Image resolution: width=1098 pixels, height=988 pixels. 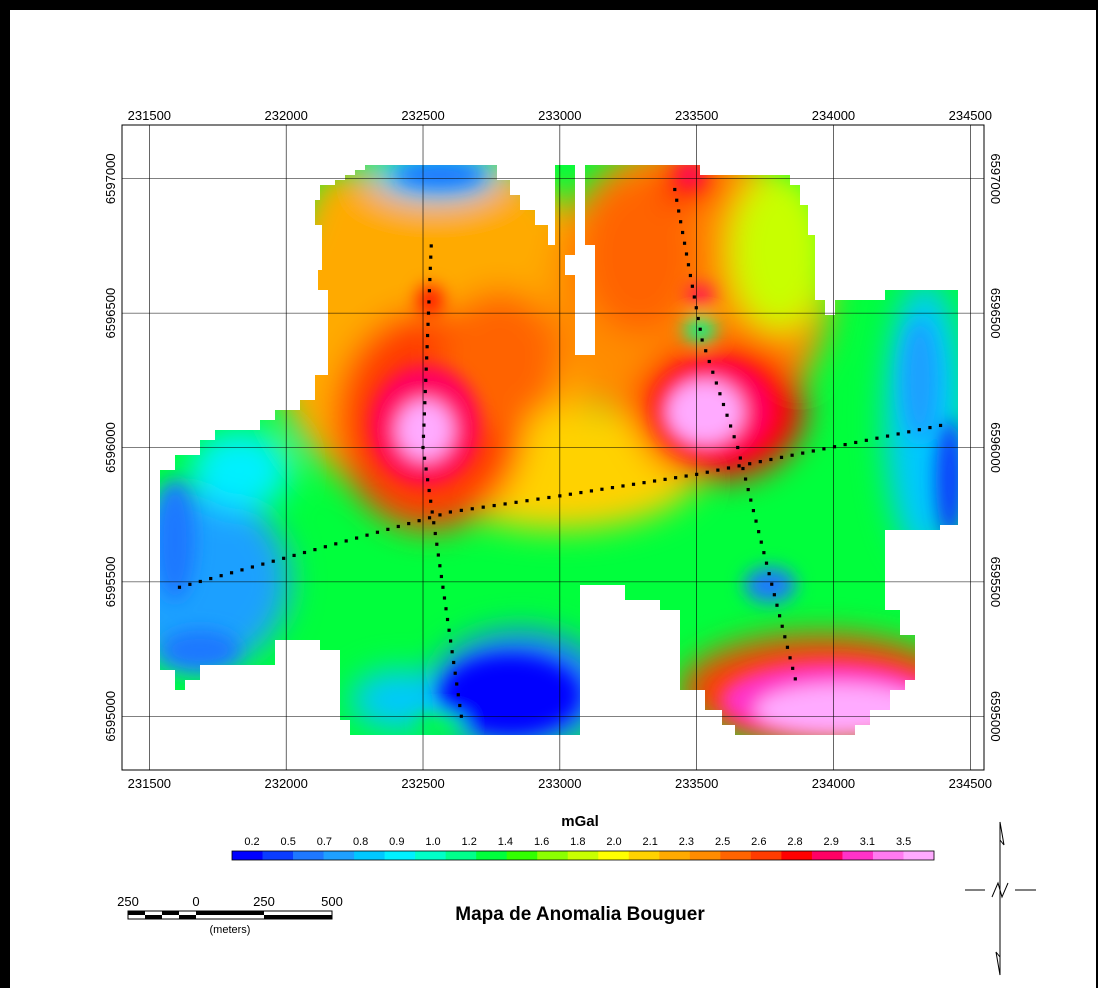 What do you see at coordinates (422, 115) in the screenshot?
I see `x-tick-top-label: 232500` at bounding box center [422, 115].